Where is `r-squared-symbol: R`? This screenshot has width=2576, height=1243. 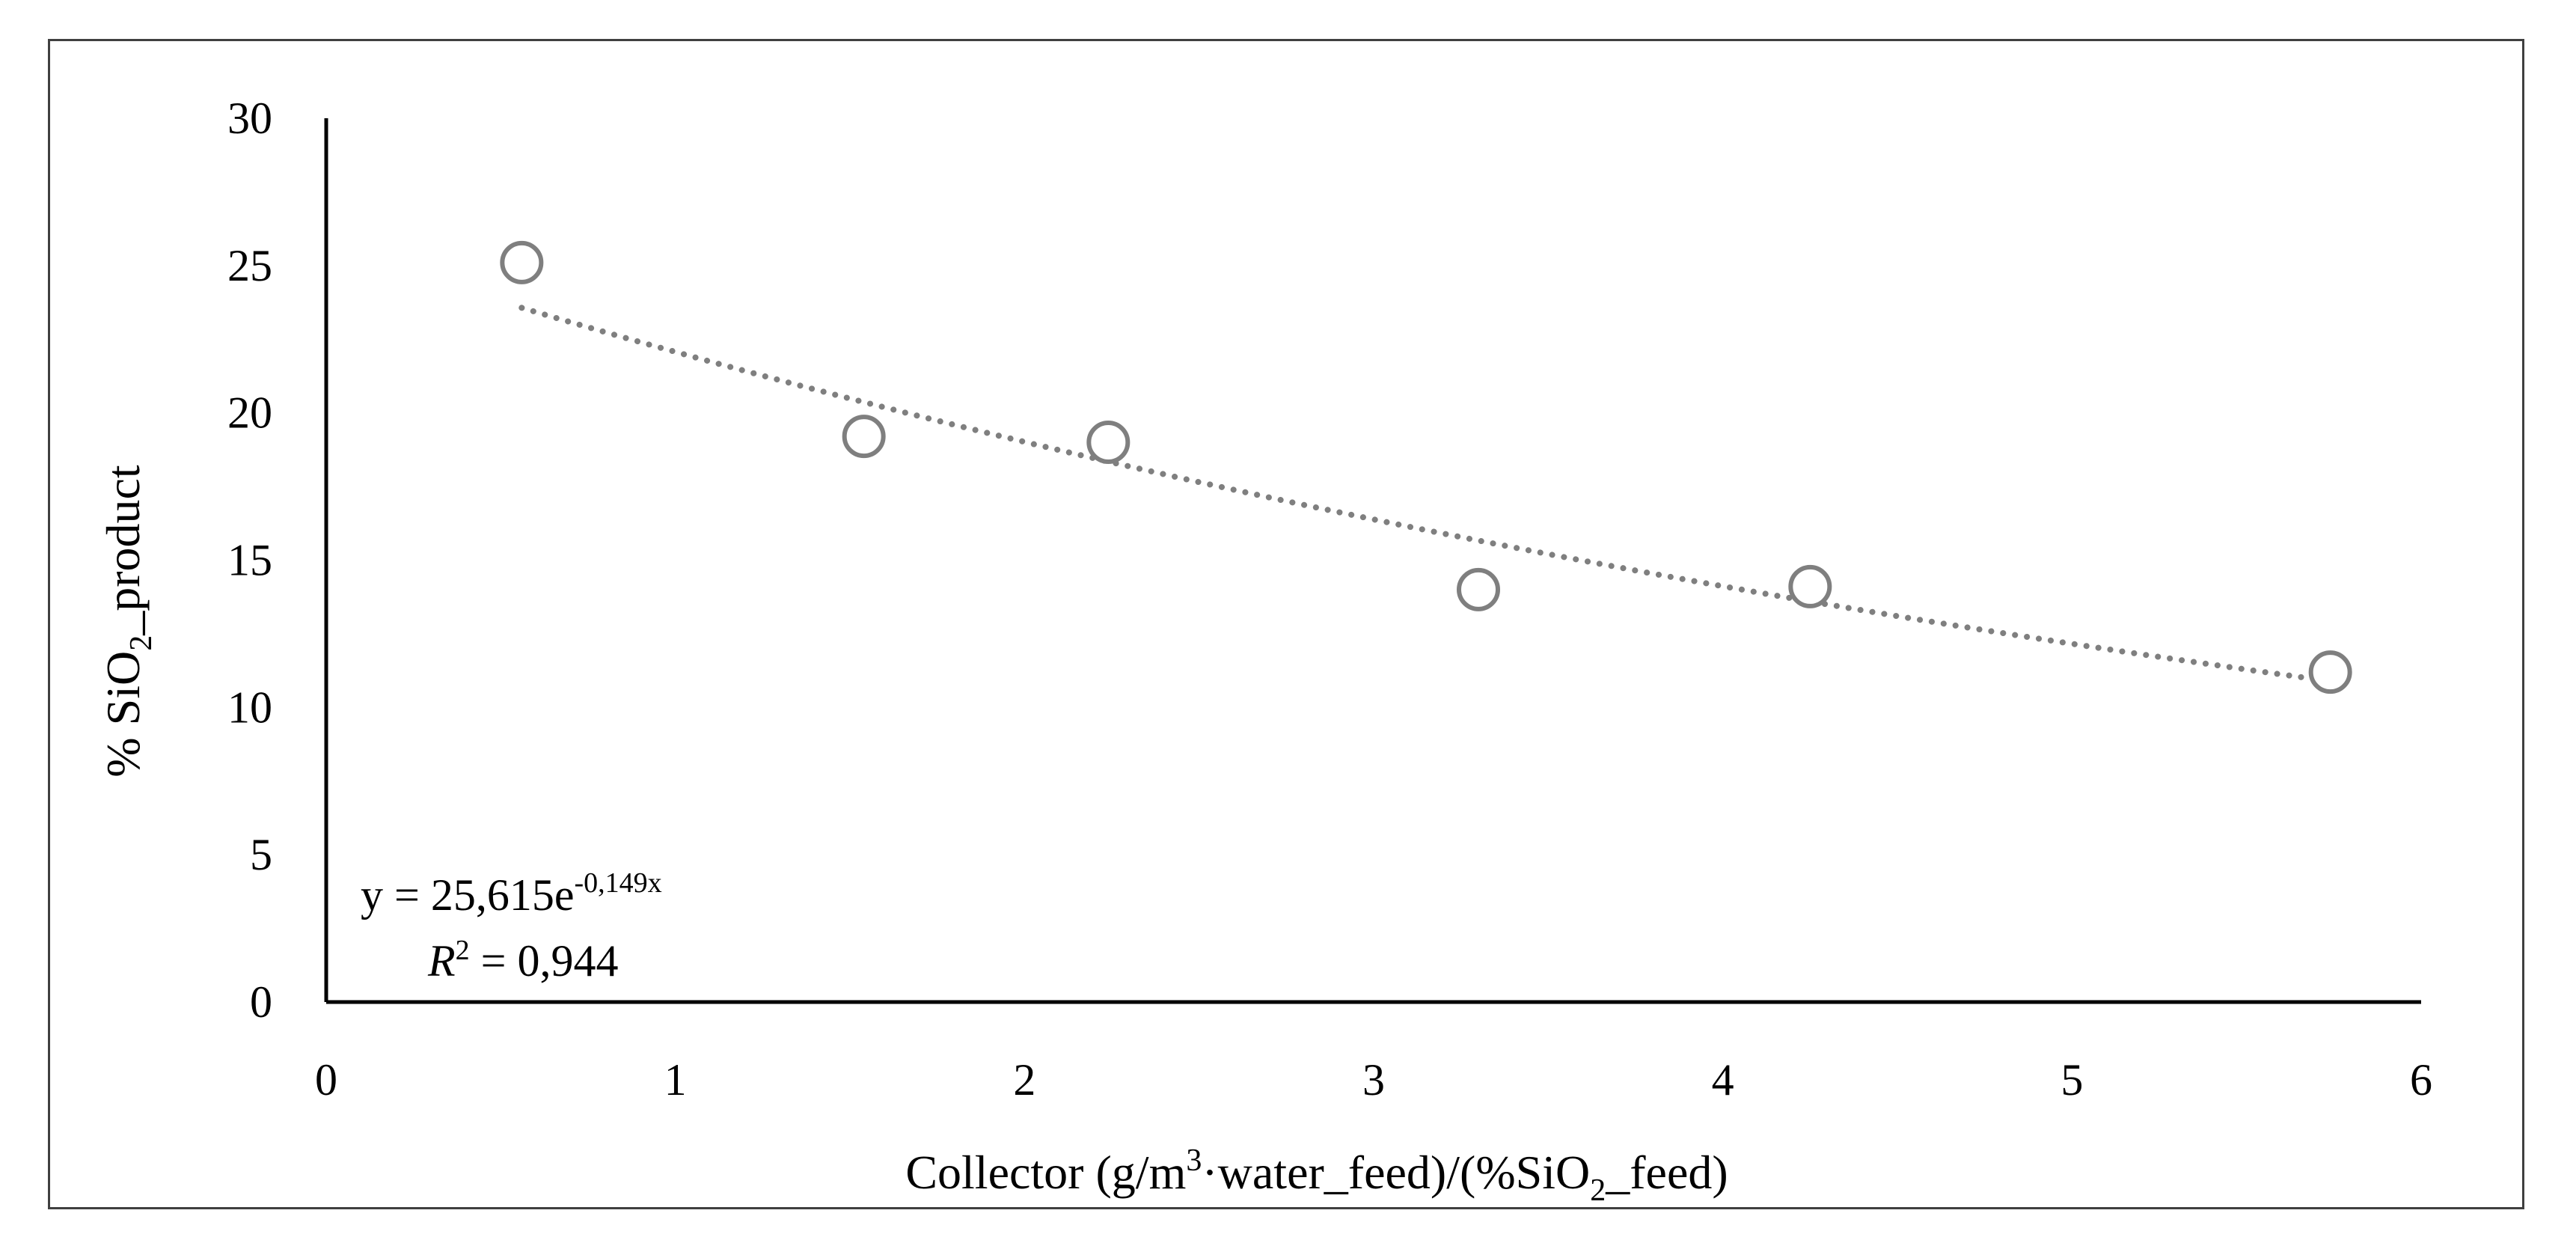 r-squared-symbol: R is located at coordinates (441, 961).